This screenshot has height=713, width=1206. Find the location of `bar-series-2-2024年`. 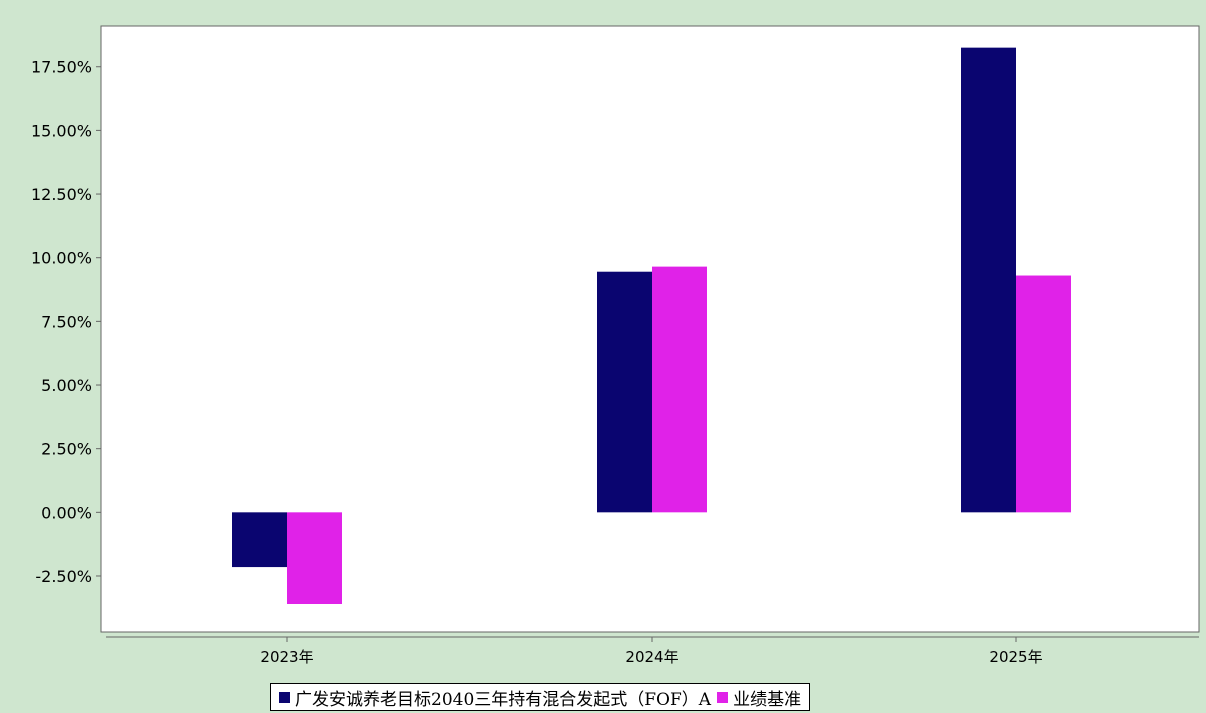

bar-series-2-2024年 is located at coordinates (679, 389).